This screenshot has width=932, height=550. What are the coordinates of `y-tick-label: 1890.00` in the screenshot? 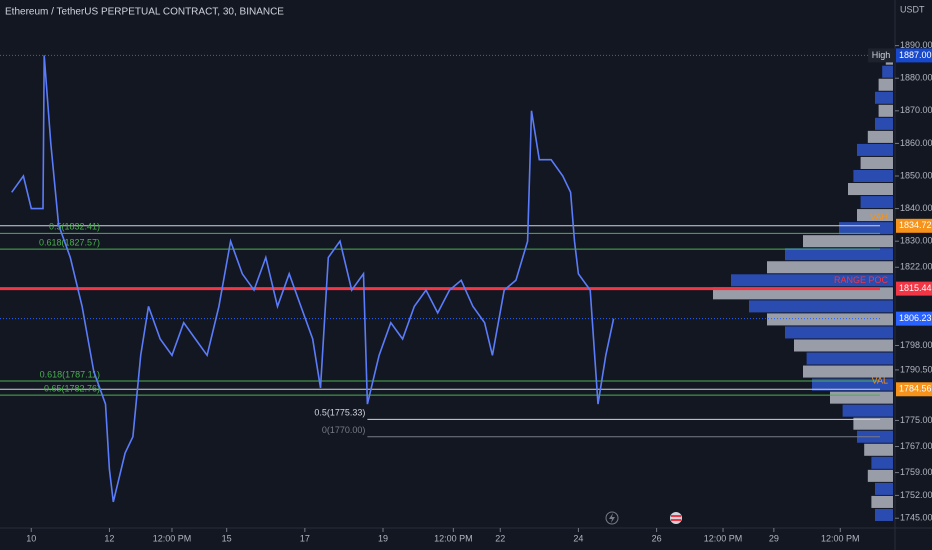 It's located at (916, 45).